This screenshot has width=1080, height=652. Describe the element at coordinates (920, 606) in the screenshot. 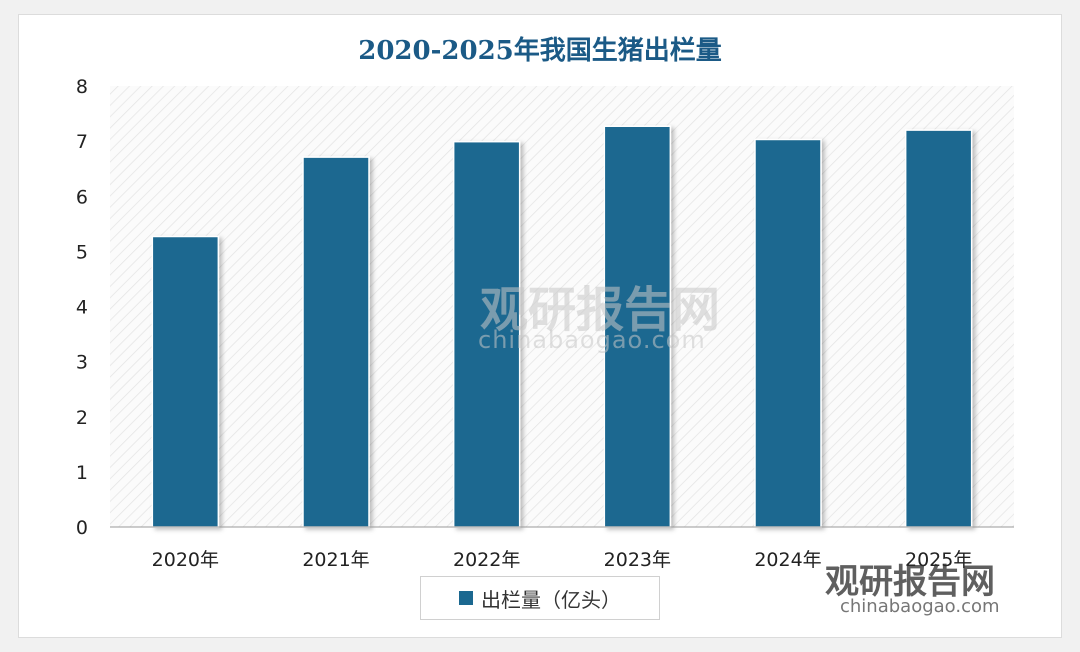

I see `corner-watermark-domain: chinabaogao.com` at that location.